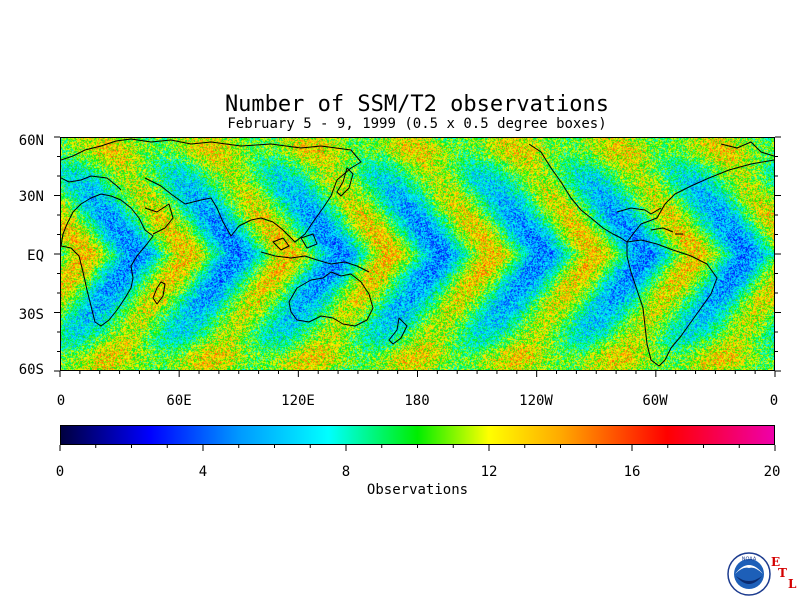 The width and height of the screenshot is (800, 600). Describe the element at coordinates (489, 472) in the screenshot. I see `colorbar-tick-label: 12` at that location.